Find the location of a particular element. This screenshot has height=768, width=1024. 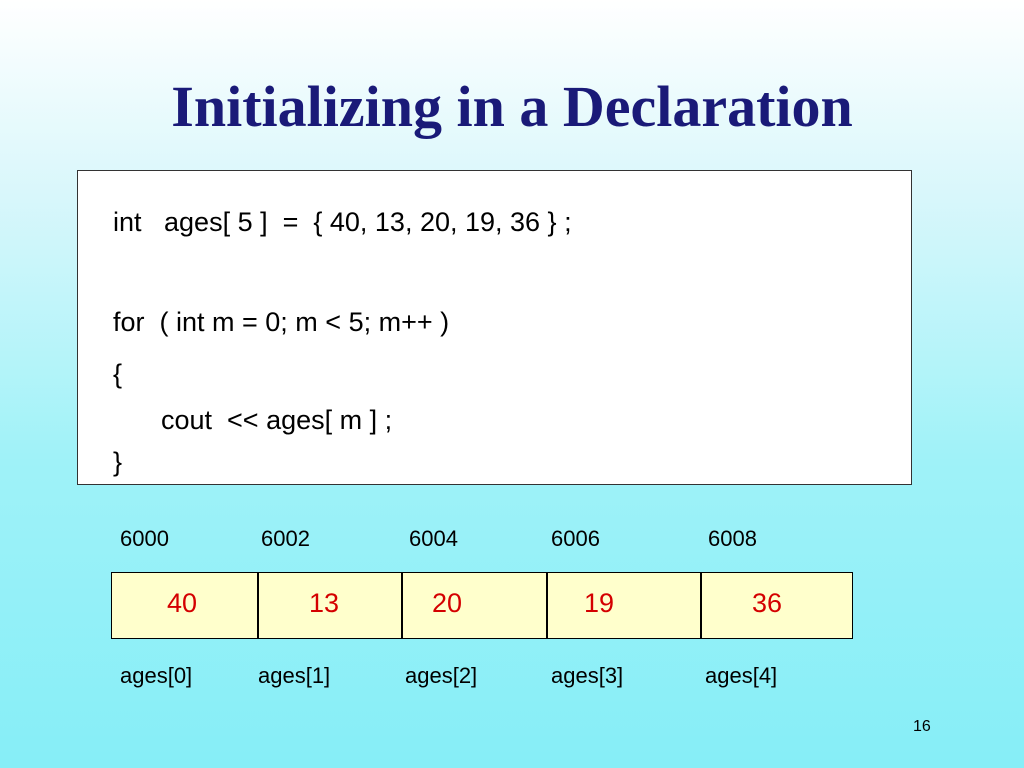

code-line-for: for ( int m = 0; m < 5; m++ ) is located at coordinates (281, 322).